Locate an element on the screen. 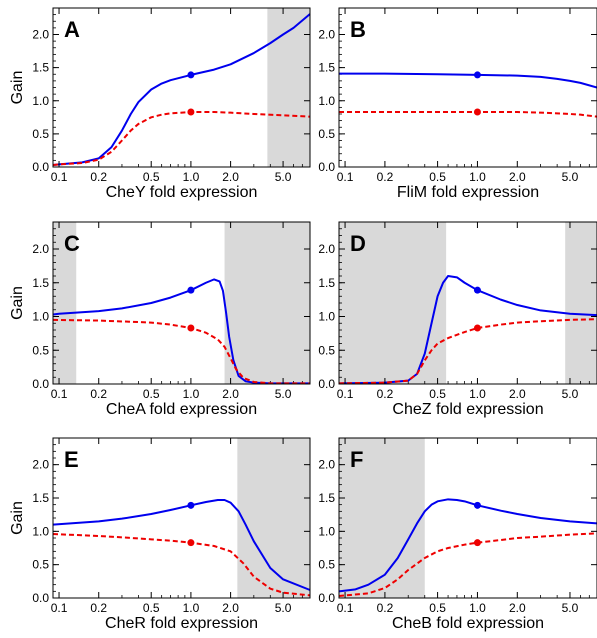 The width and height of the screenshot is (597, 638). panel-letter: C is located at coordinates (72, 243).